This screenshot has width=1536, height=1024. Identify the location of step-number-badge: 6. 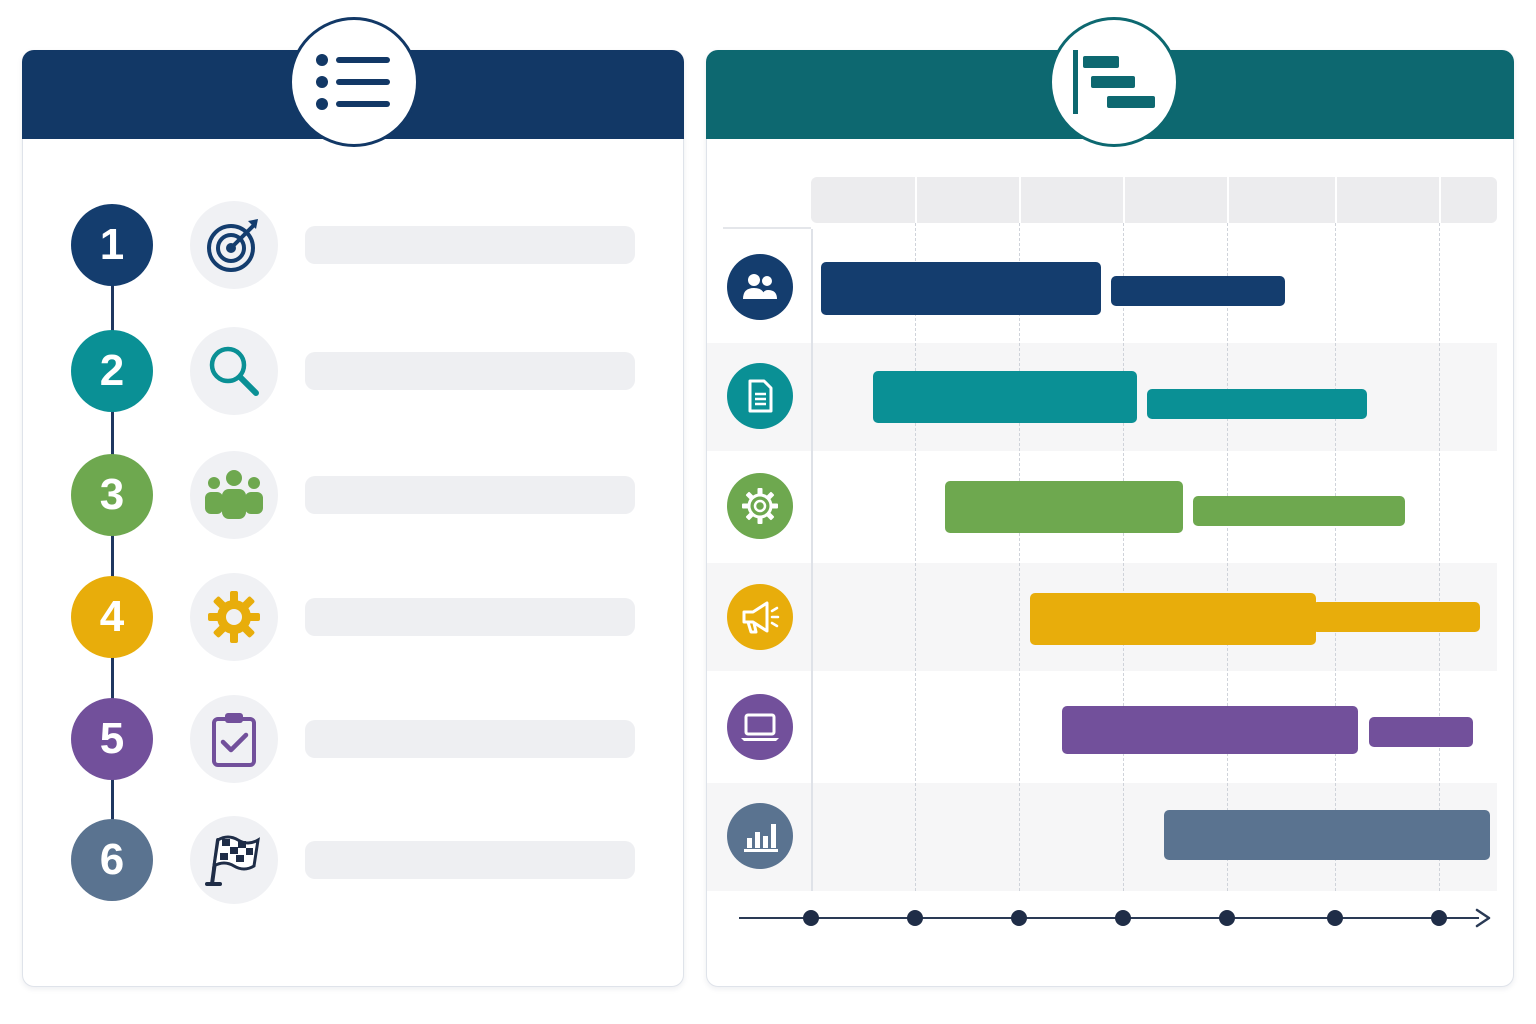
(112, 860).